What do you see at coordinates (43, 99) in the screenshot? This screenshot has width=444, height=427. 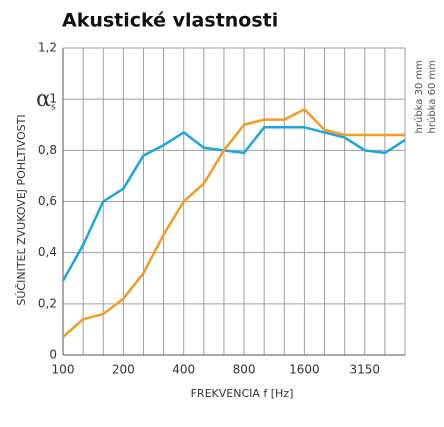 I see `y-symbol: α` at bounding box center [43, 99].